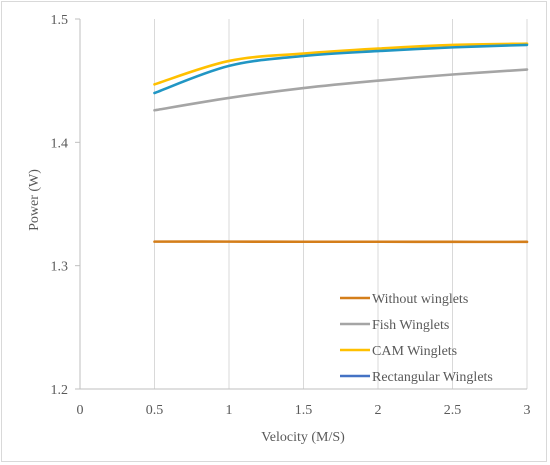 The width and height of the screenshot is (550, 465). Describe the element at coordinates (34, 200) in the screenshot. I see `y-axis-title: Power (W)` at that location.